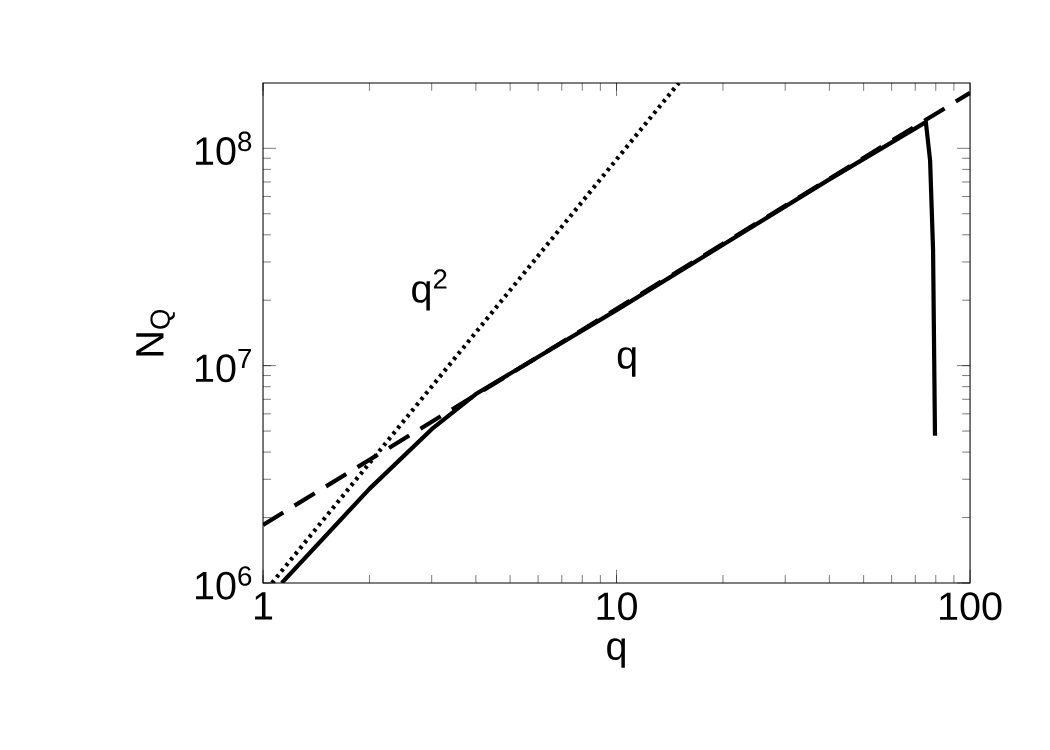 The width and height of the screenshot is (1050, 750). I want to click on x-tick-label: 1, so click(264, 606).